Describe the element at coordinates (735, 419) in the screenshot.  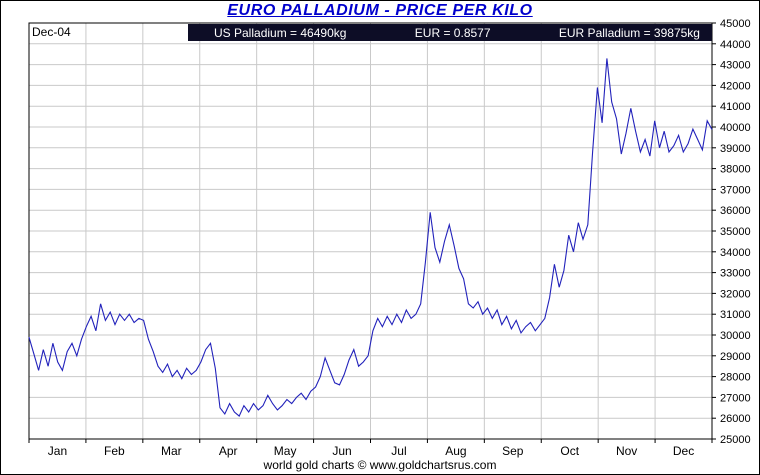
I see `y-tick-label: 26000` at that location.